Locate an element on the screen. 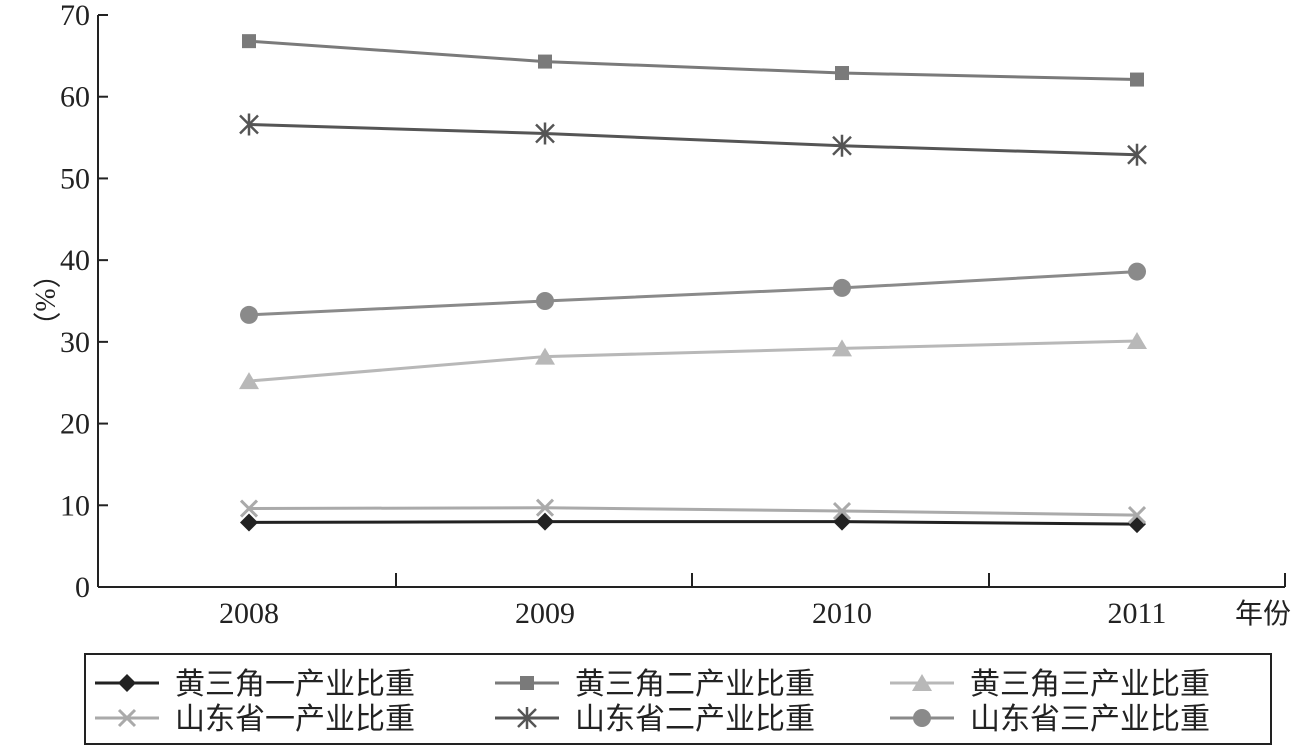 This screenshot has height=749, width=1301. y-tick-label: 60 is located at coordinates (75, 97).